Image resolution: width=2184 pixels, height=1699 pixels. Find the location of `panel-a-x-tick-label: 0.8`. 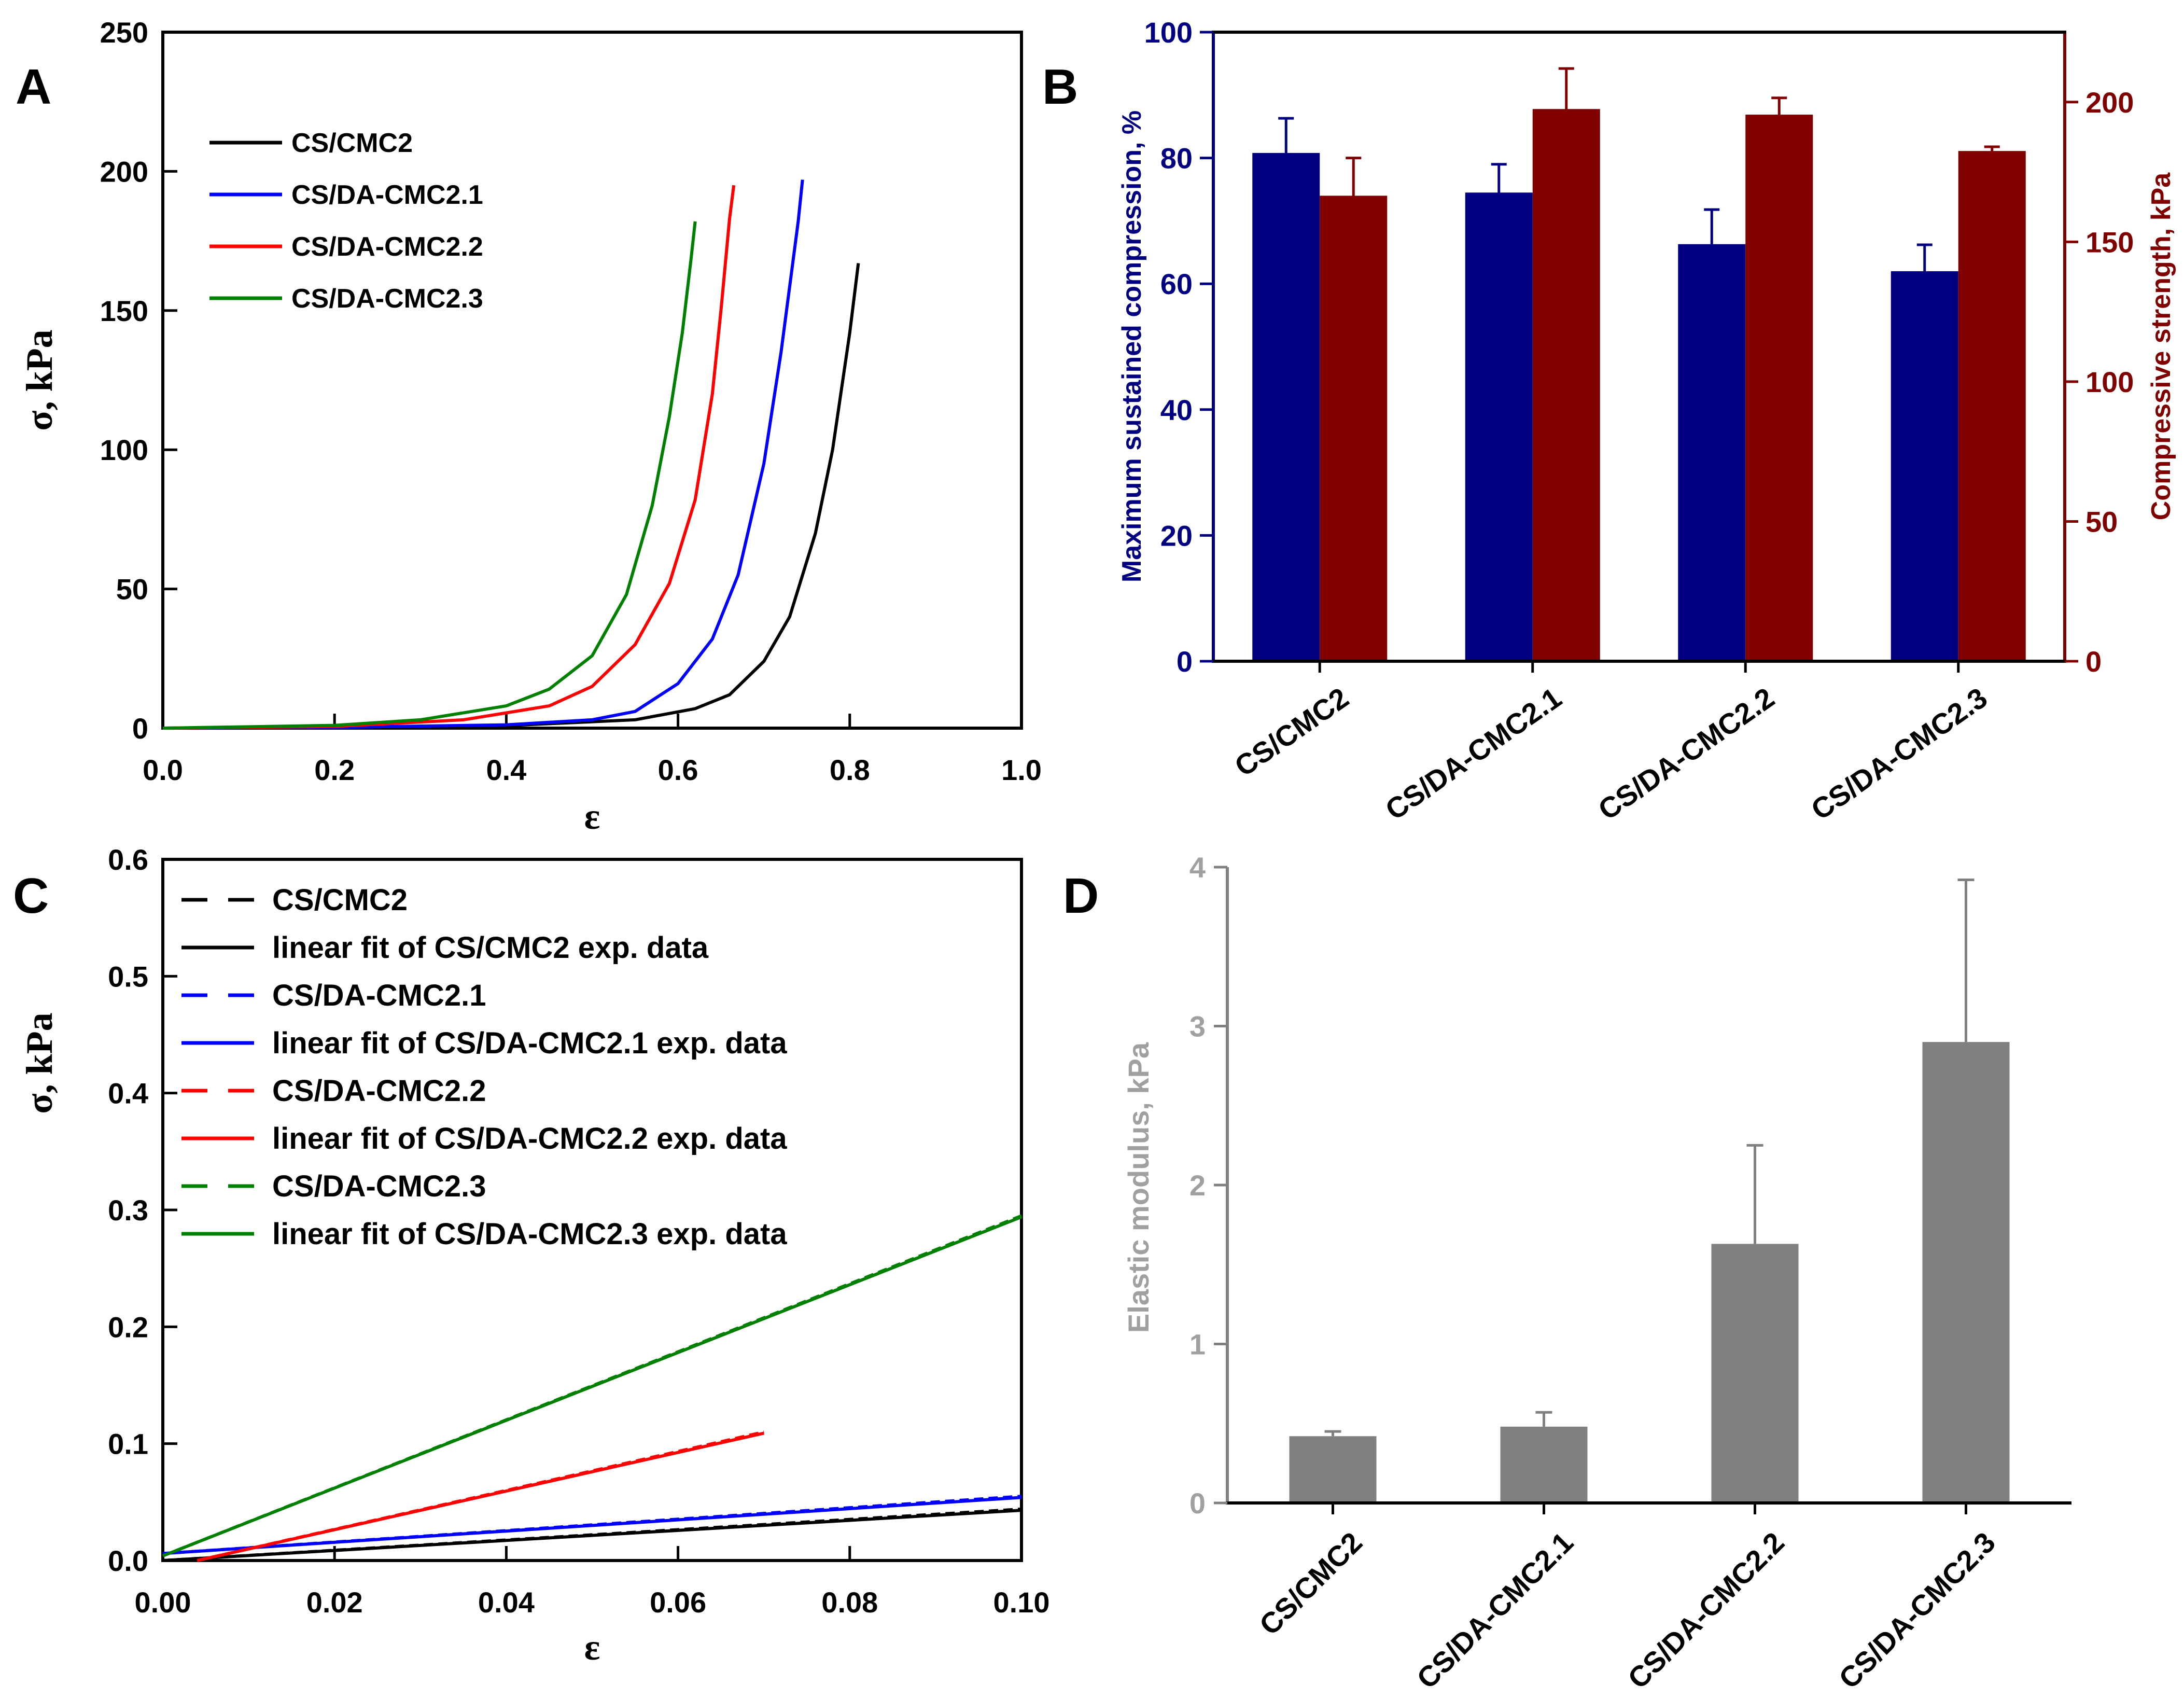

panel-a-x-tick-label: 0.8 is located at coordinates (850, 770).